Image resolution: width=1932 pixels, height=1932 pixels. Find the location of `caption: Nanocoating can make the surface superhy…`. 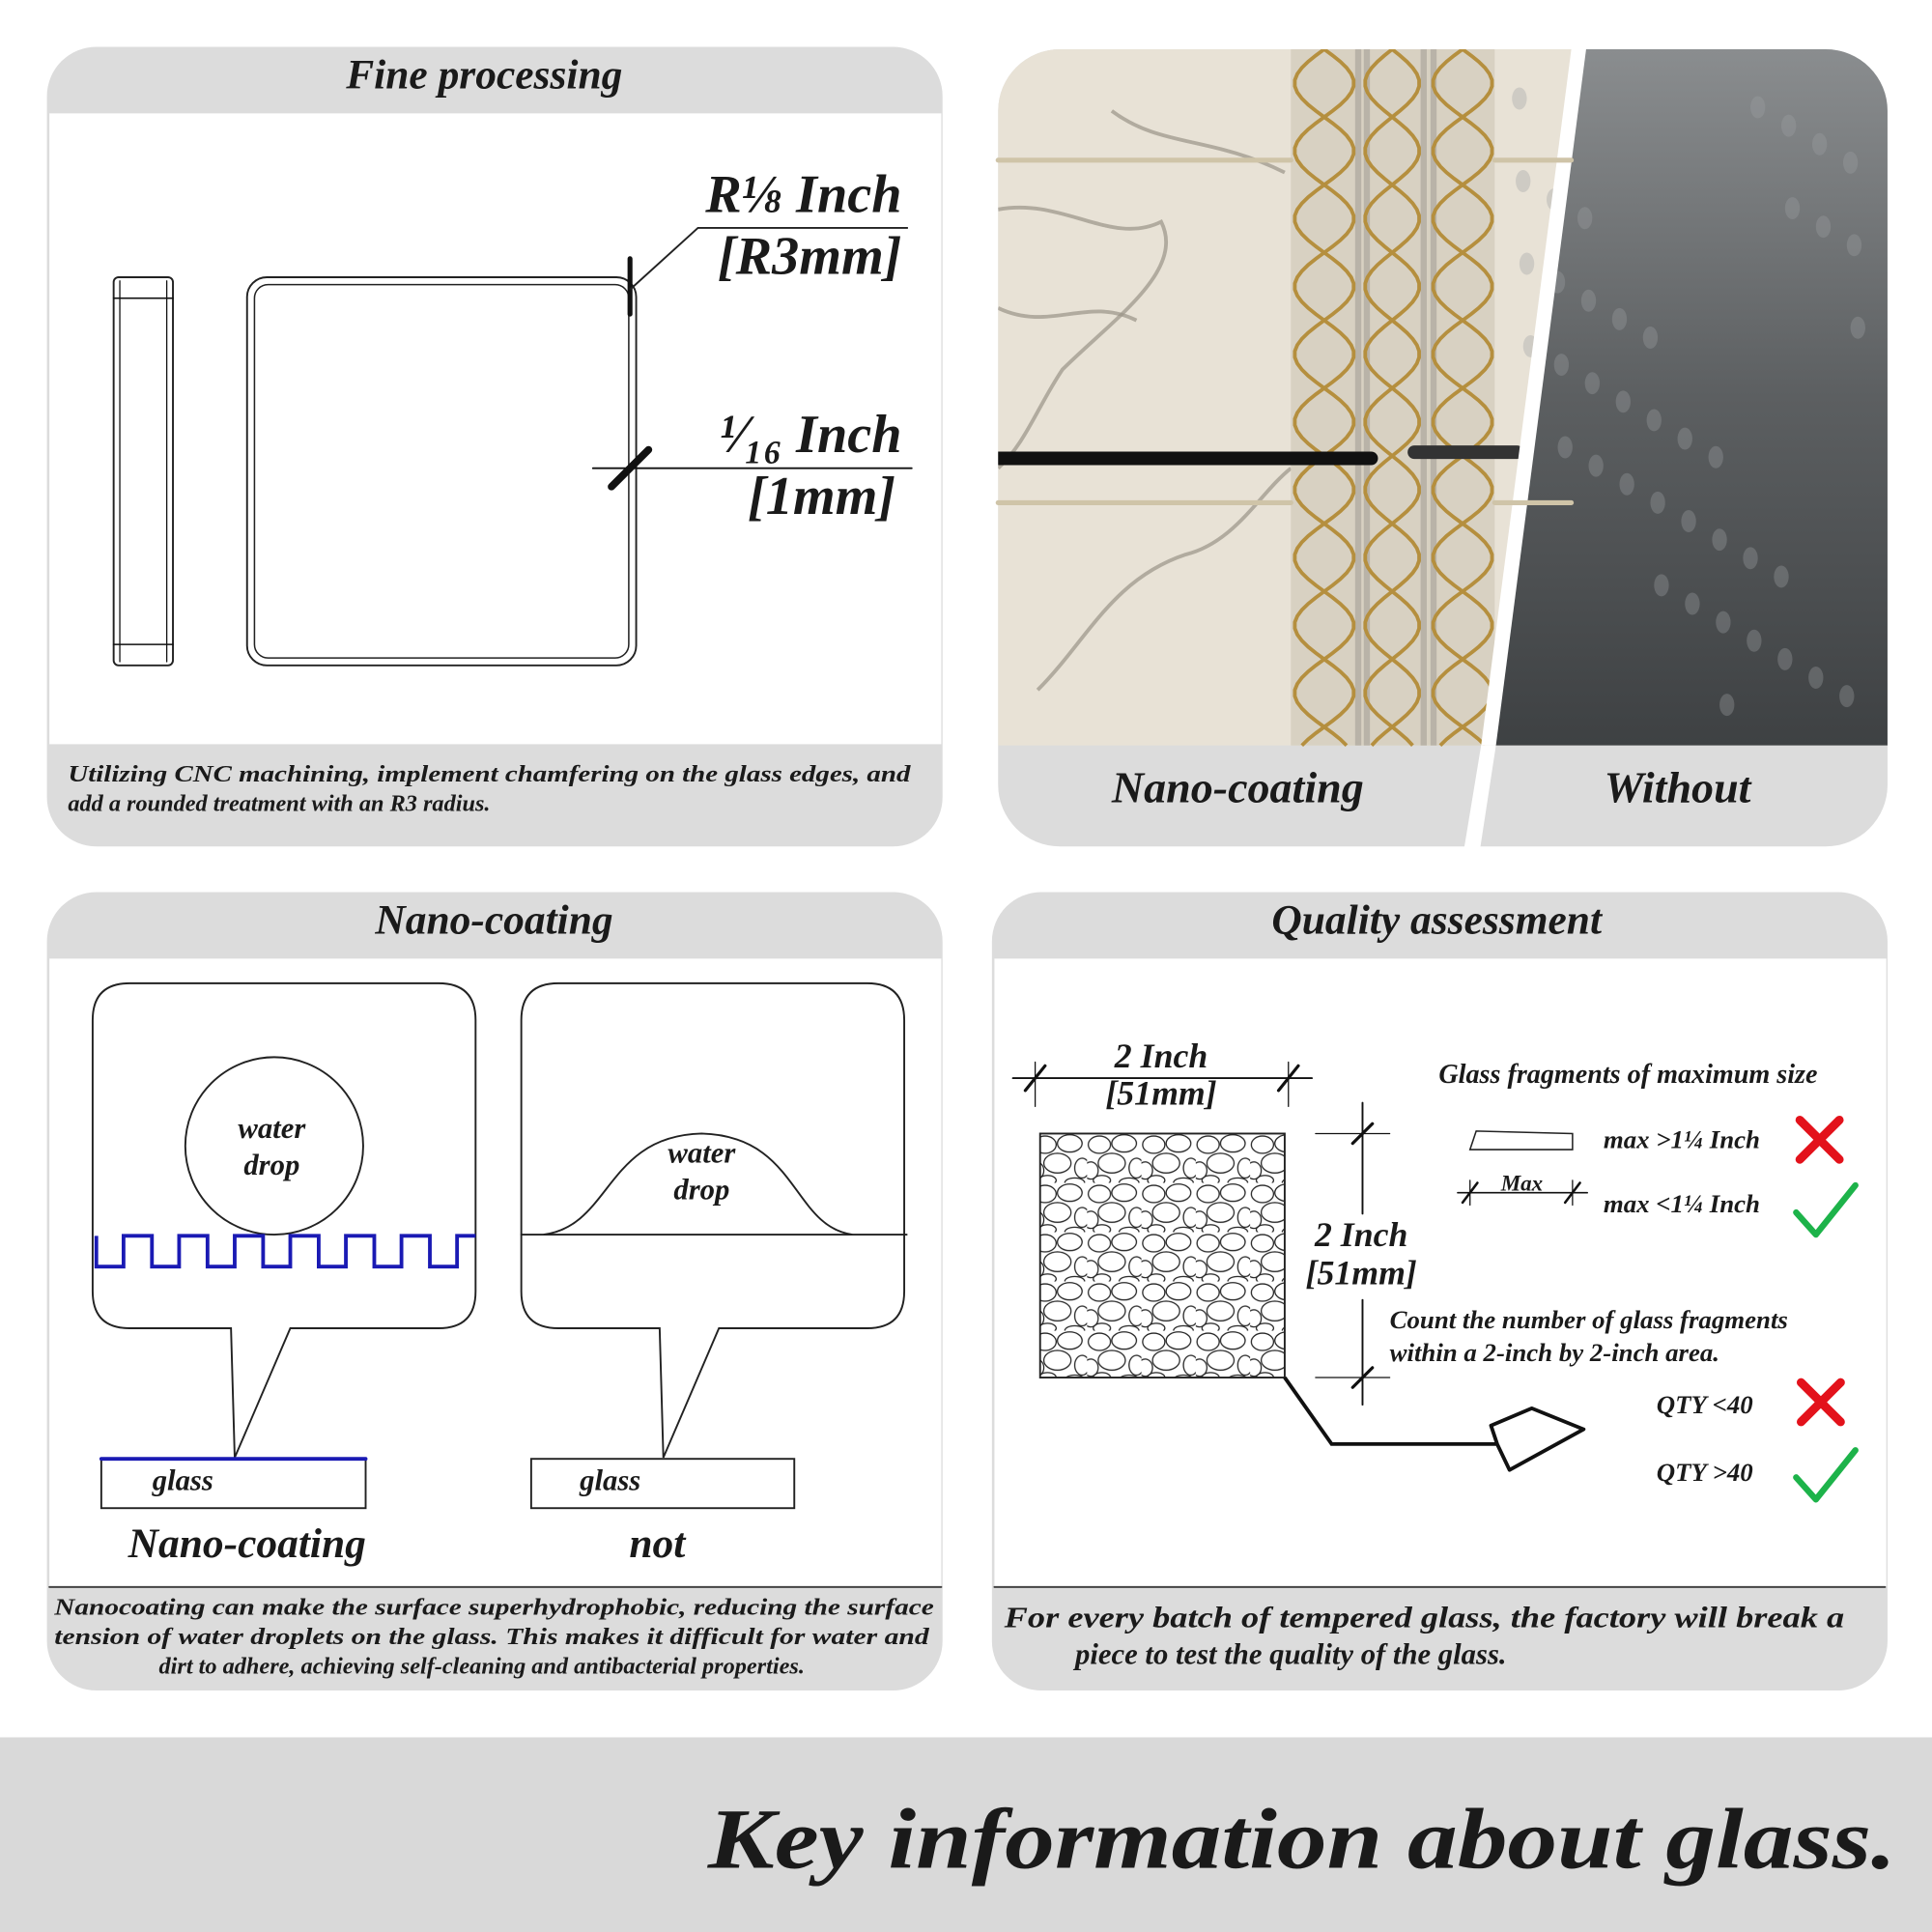

caption: Nanocoating can make the surface superhy… is located at coordinates (493, 1607).